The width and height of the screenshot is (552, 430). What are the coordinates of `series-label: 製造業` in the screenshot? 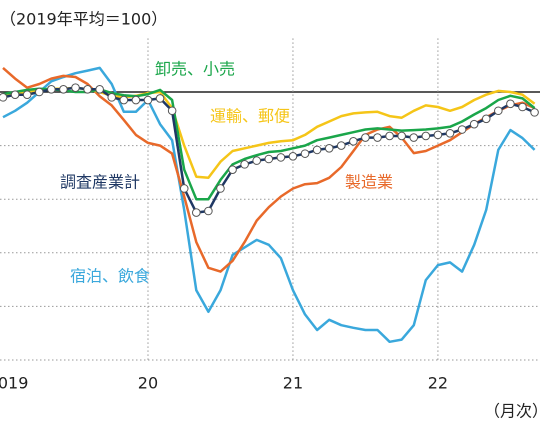 It's located at (369, 182).